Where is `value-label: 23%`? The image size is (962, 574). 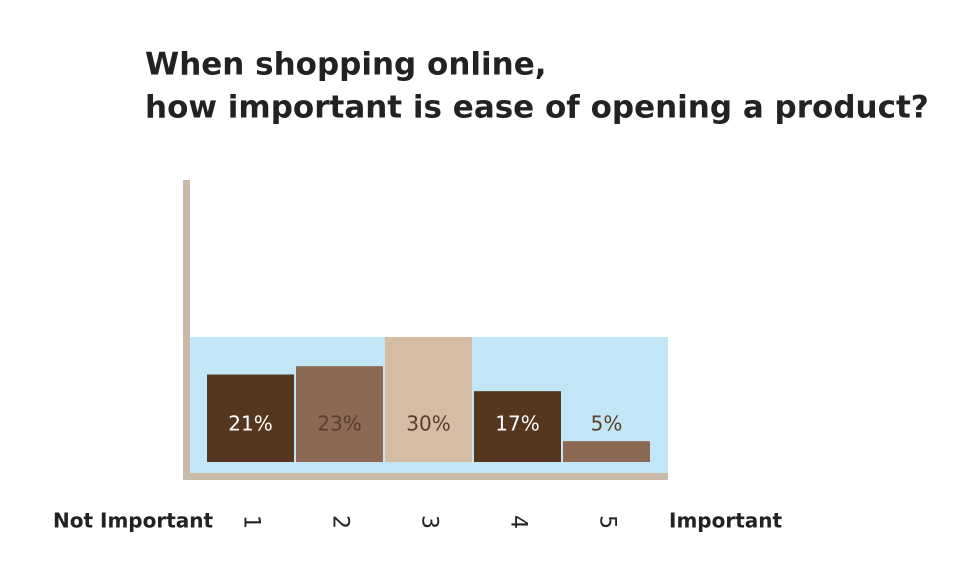 value-label: 23% is located at coordinates (339, 424).